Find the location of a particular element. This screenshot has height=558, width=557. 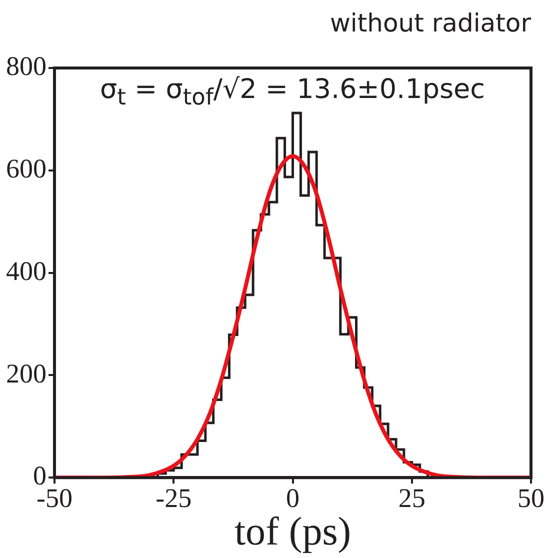

y-tick-label: 0 is located at coordinates (39, 475).